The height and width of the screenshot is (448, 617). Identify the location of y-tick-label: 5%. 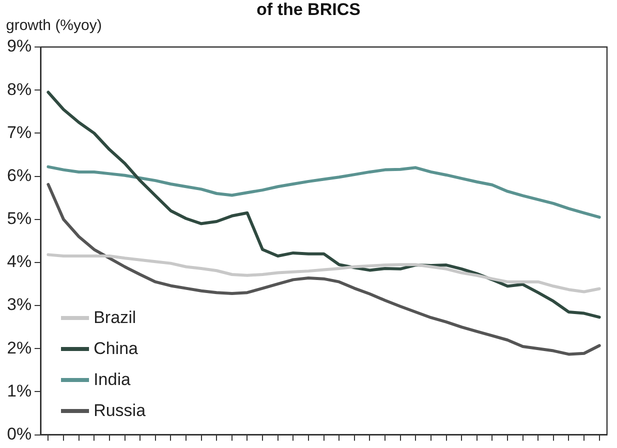
(19, 218).